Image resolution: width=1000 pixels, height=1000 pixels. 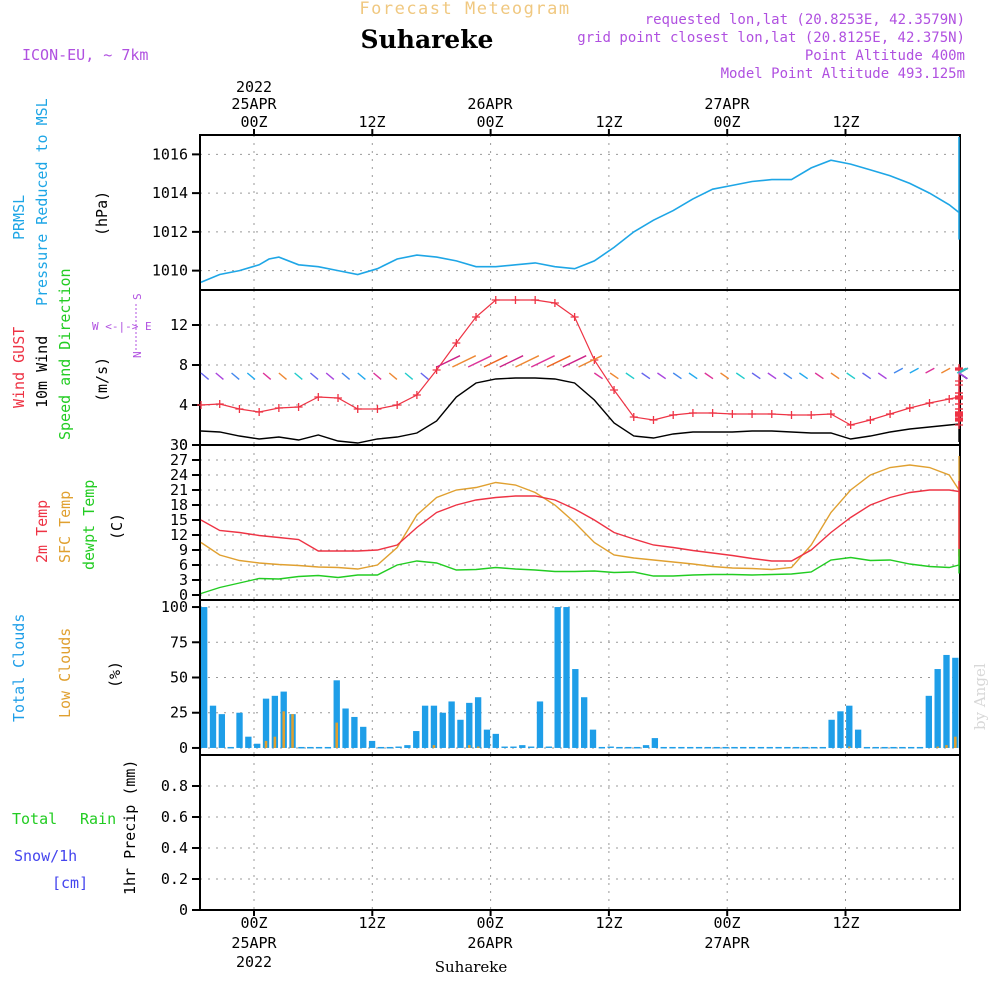 I want to click on top-tick-1: 00Z, so click(x=253, y=122).